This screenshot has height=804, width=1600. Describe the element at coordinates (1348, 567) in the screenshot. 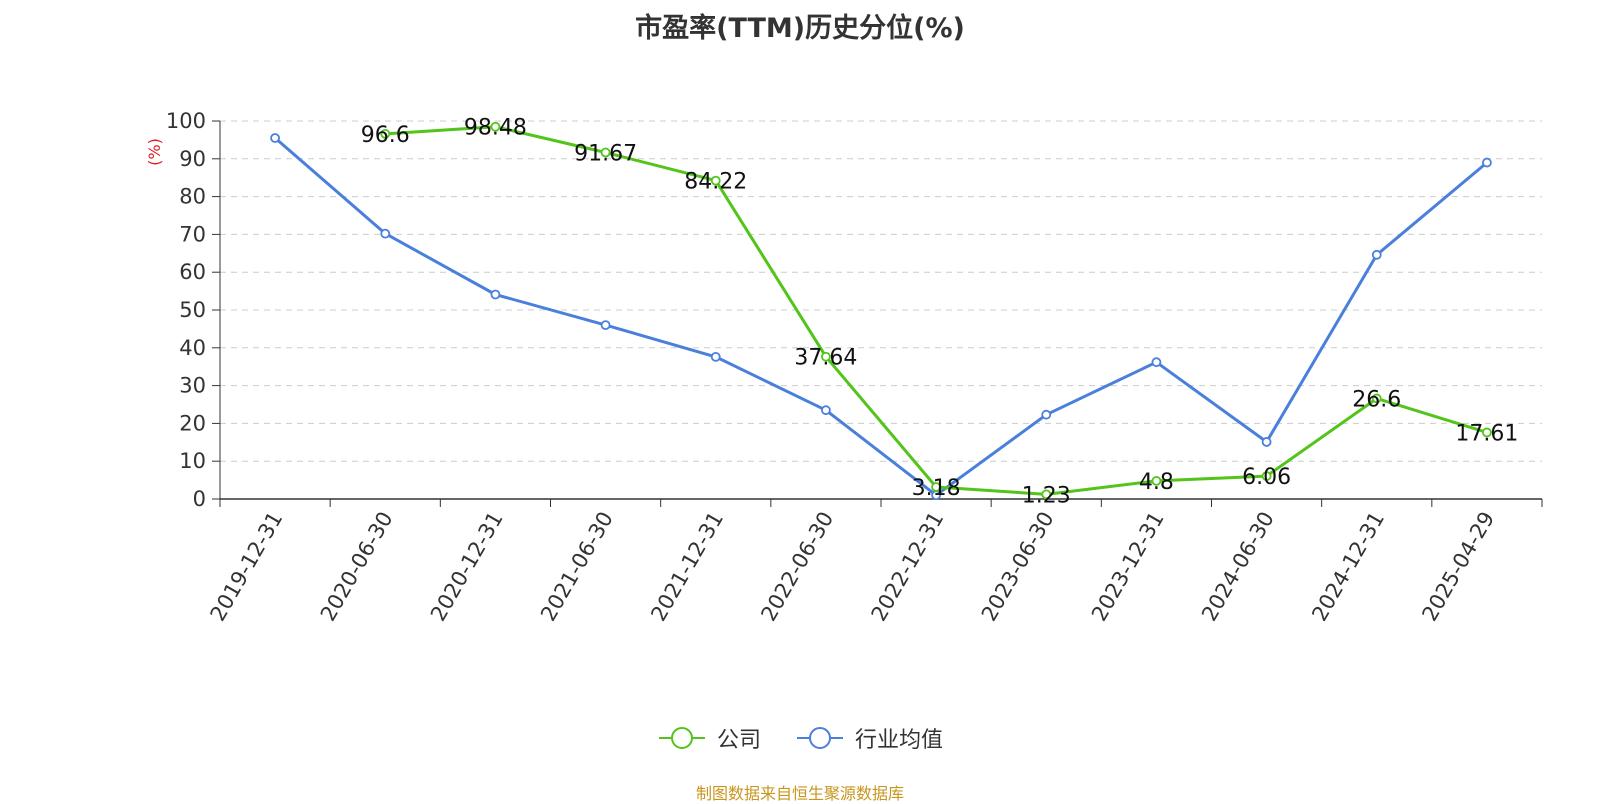

I see `x-tick-label: 2024-12-31` at that location.